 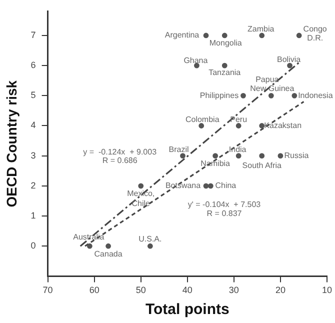 What do you see at coordinates (239, 119) in the screenshot?
I see `annotation: Peru` at bounding box center [239, 119].